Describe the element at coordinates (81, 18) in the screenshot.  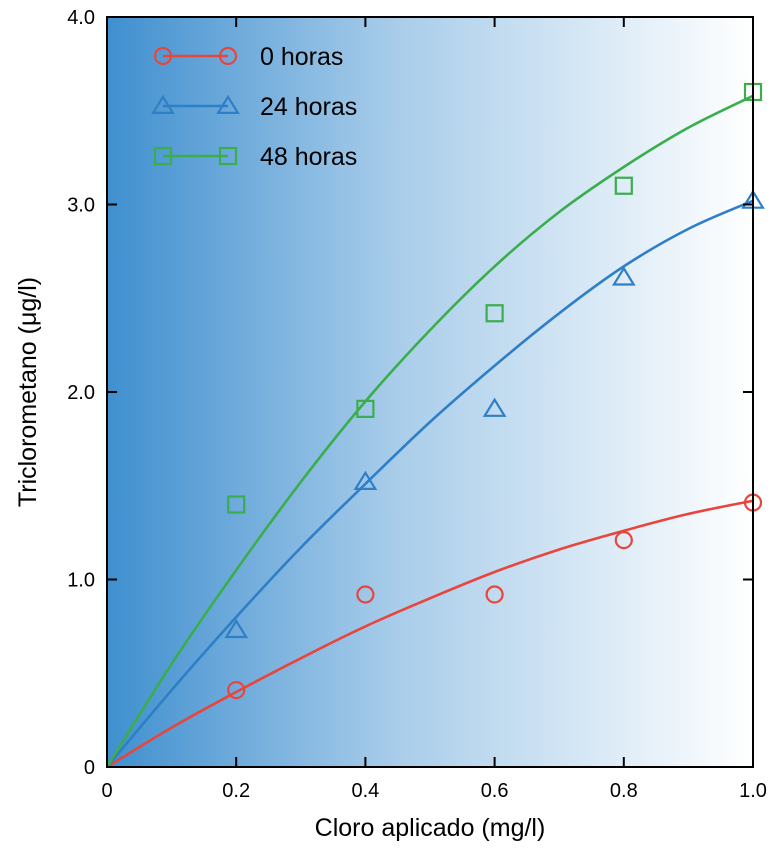
I see `y-tick-label: 4.0` at that location.